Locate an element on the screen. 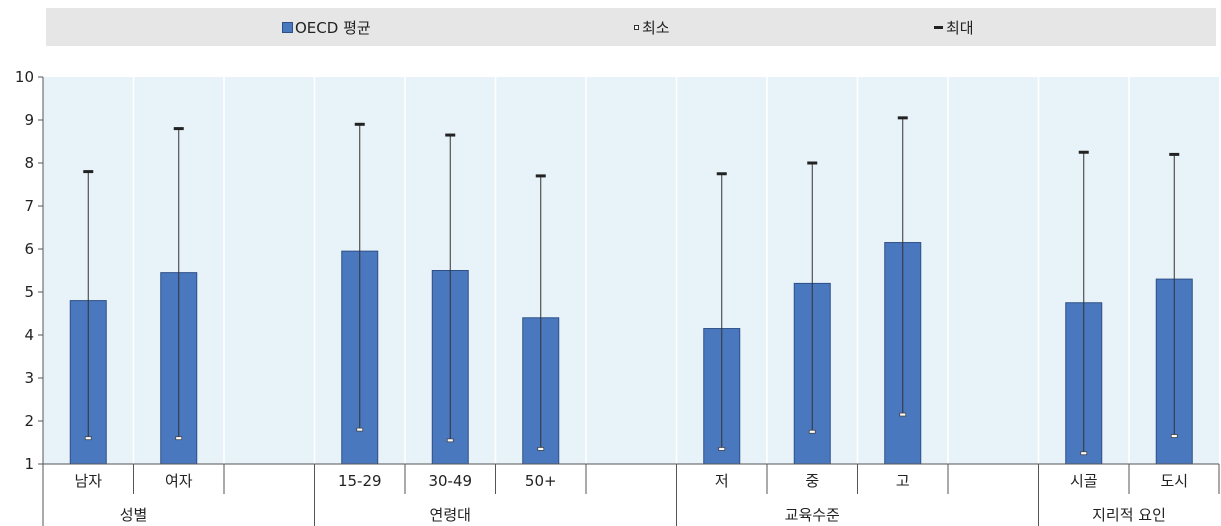 This screenshot has height=526, width=1221. y-tick-label: 1 is located at coordinates (29, 464).